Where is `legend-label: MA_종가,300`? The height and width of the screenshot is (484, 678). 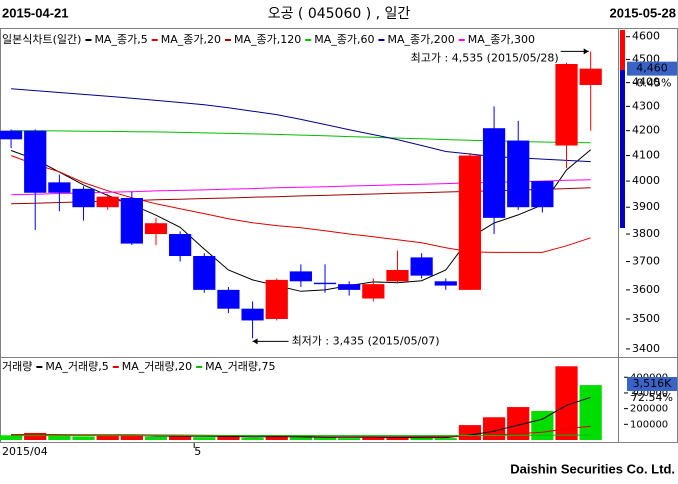
legend-label: MA_종가,300 is located at coordinates (501, 39).